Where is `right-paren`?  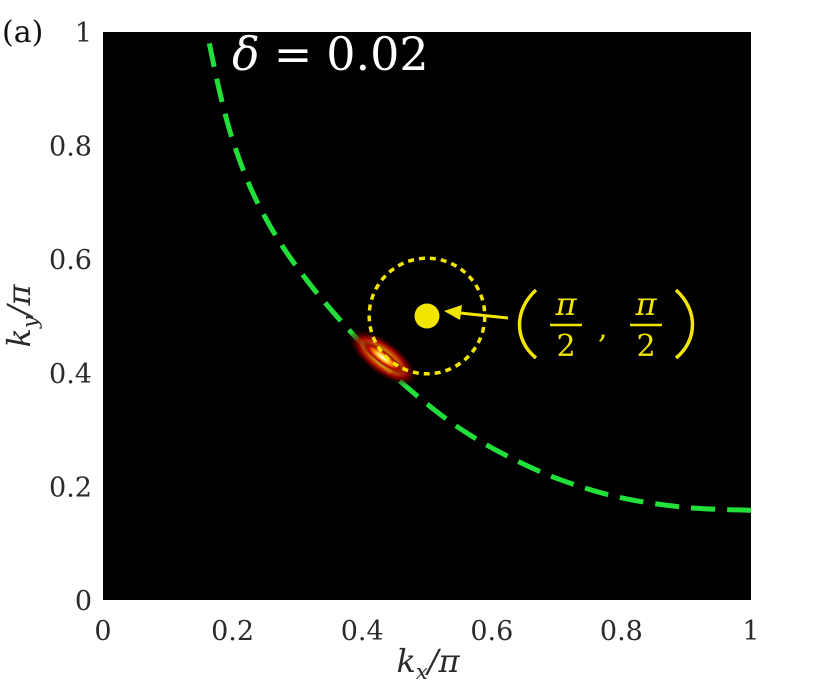 right-paren is located at coordinates (684, 324).